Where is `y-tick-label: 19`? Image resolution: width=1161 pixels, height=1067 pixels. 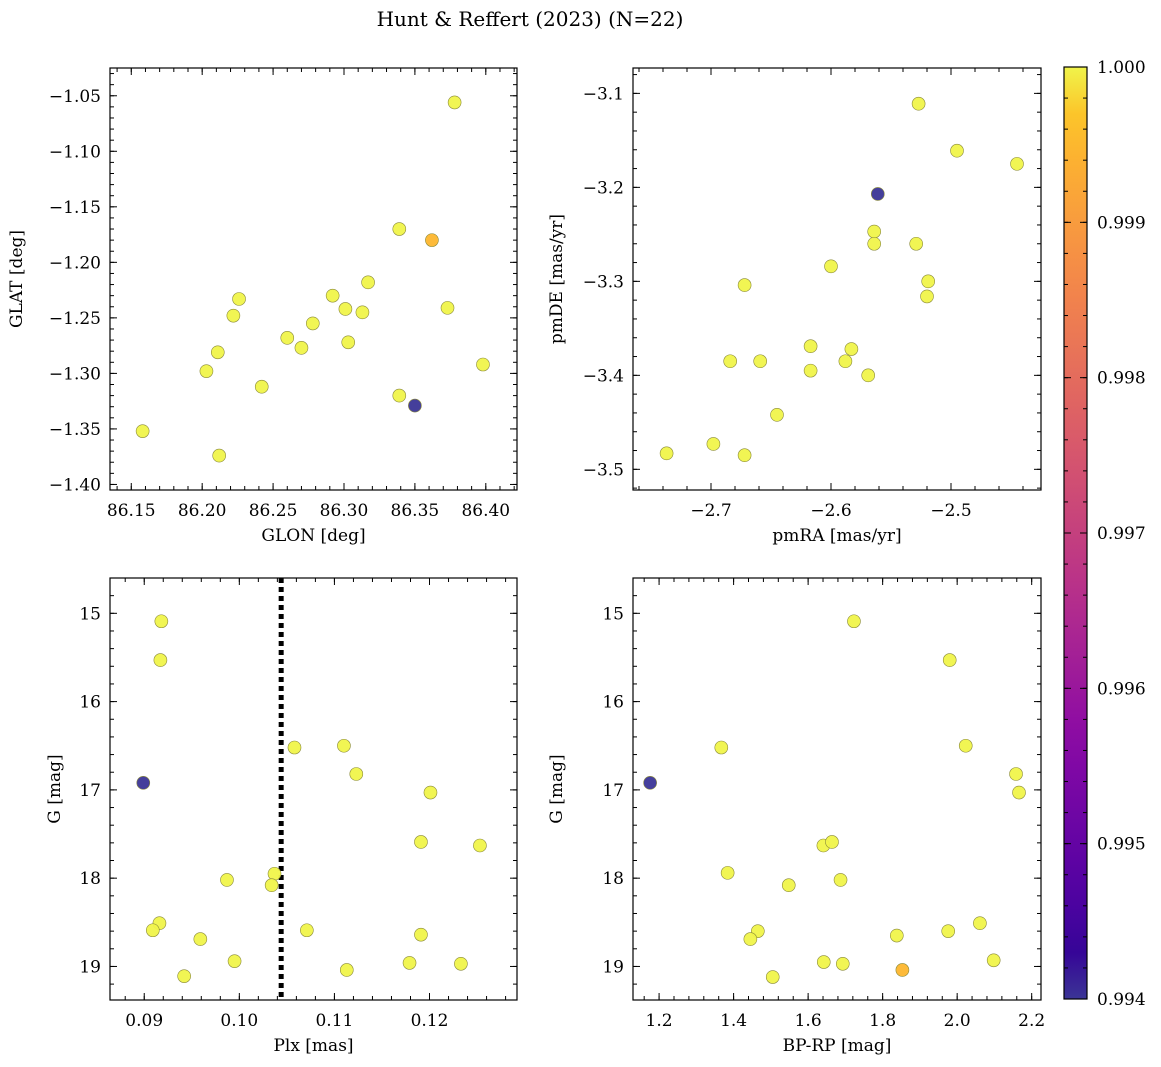
y-tick-label: 19 is located at coordinates (90, 967).